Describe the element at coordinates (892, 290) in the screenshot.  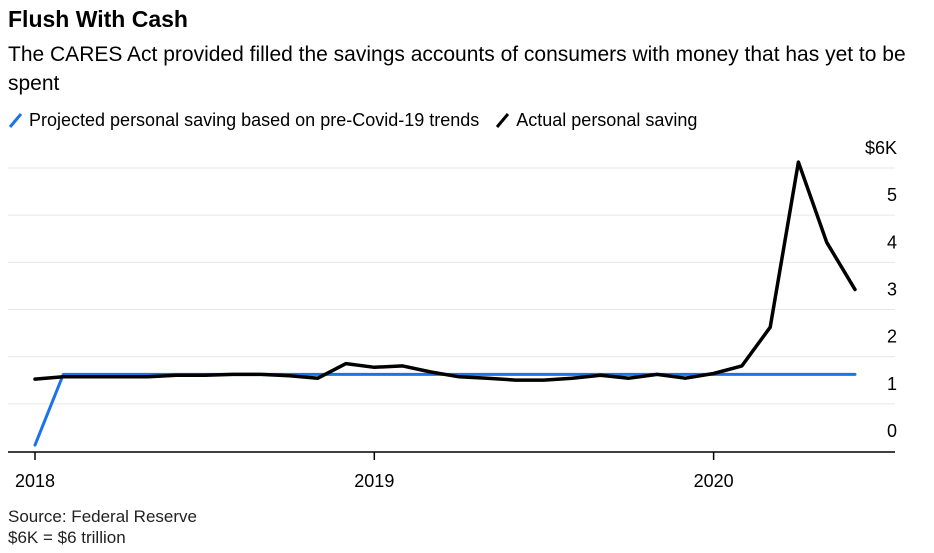
I see `y-tick-label-3: 3` at that location.